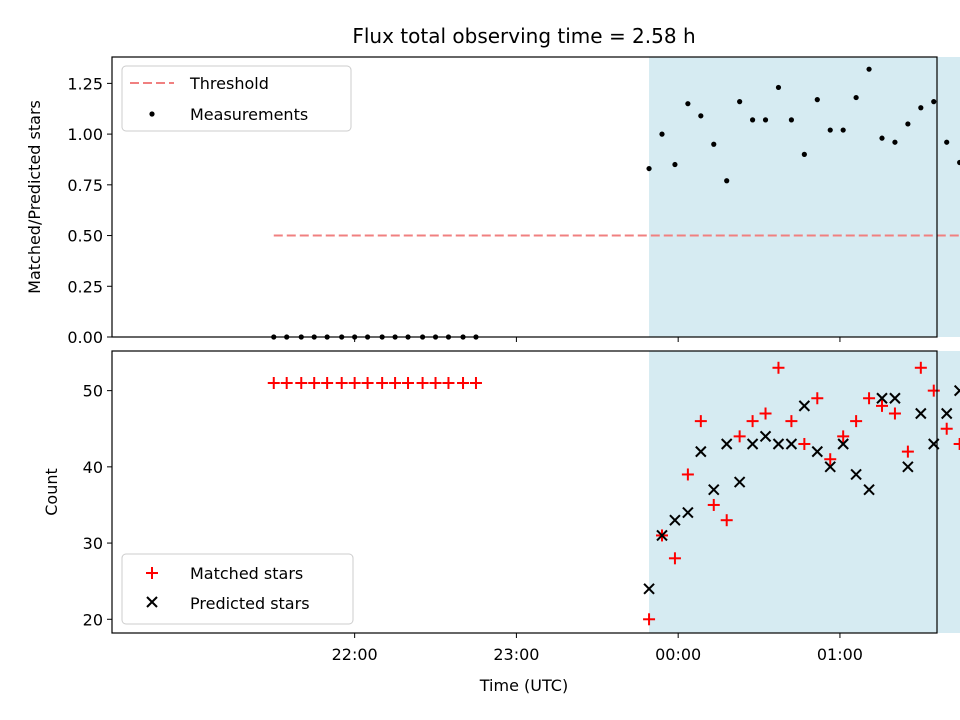 Image resolution: width=960 pixels, height=720 pixels. Describe the element at coordinates (246, 573) in the screenshot. I see `legend-matched-label: Matched stars` at that location.